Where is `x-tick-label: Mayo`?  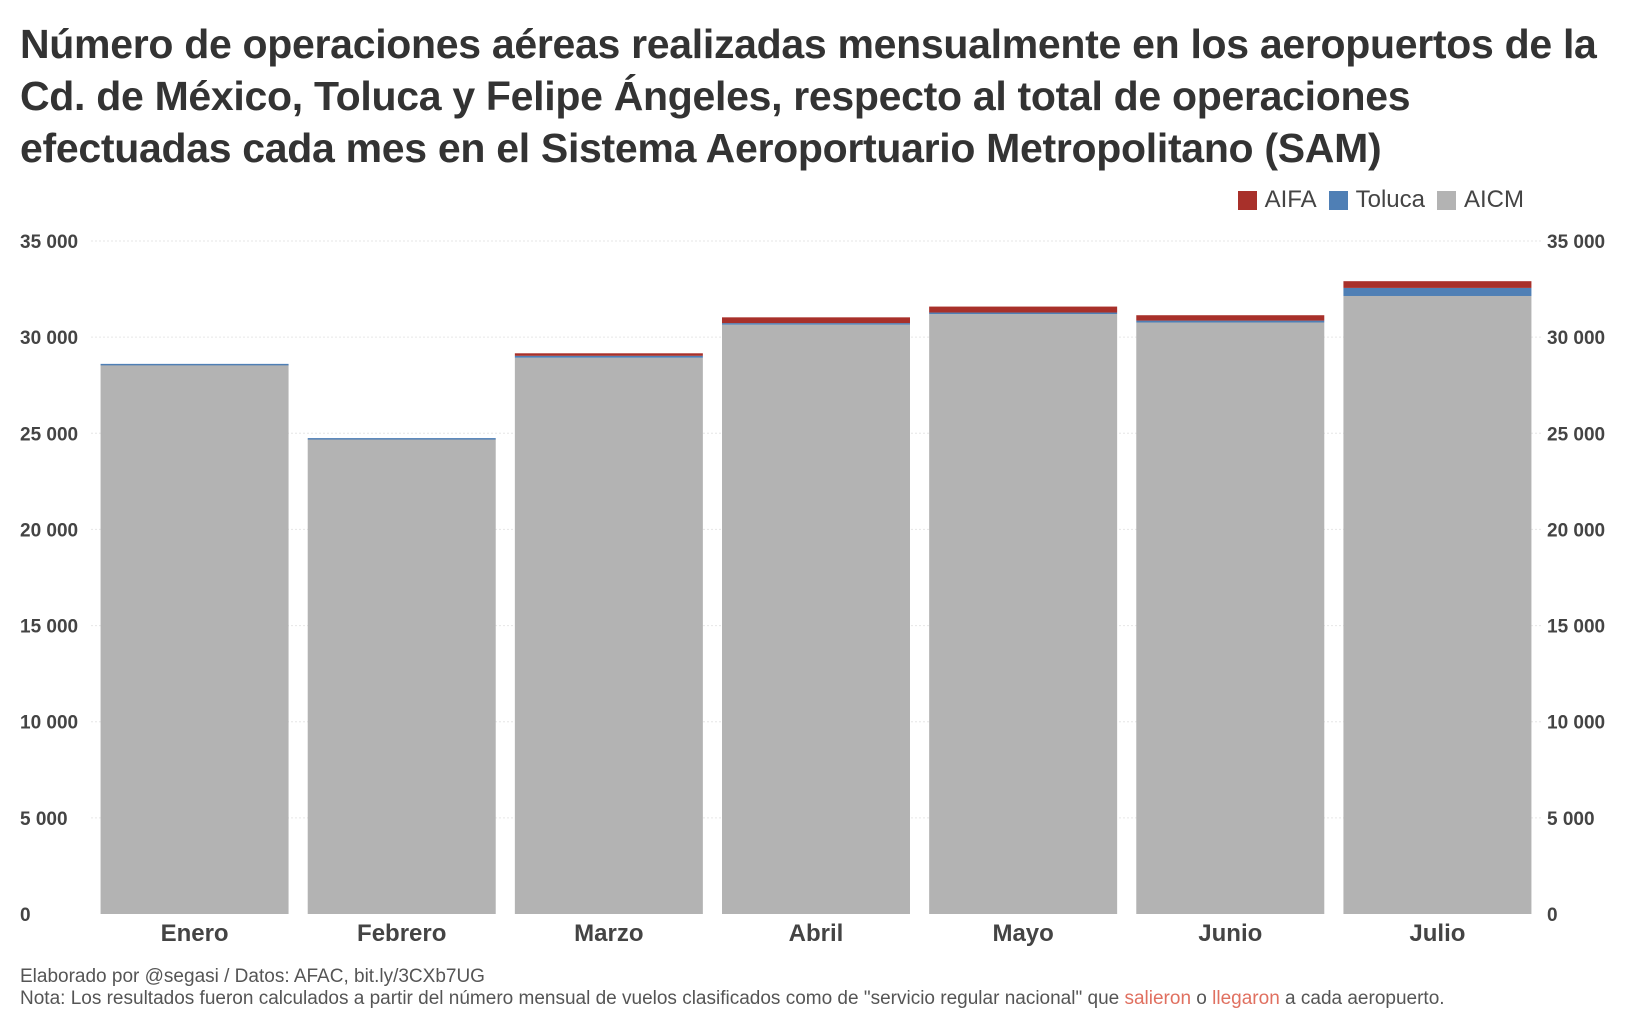 x-tick-label: Mayo is located at coordinates (1022, 933).